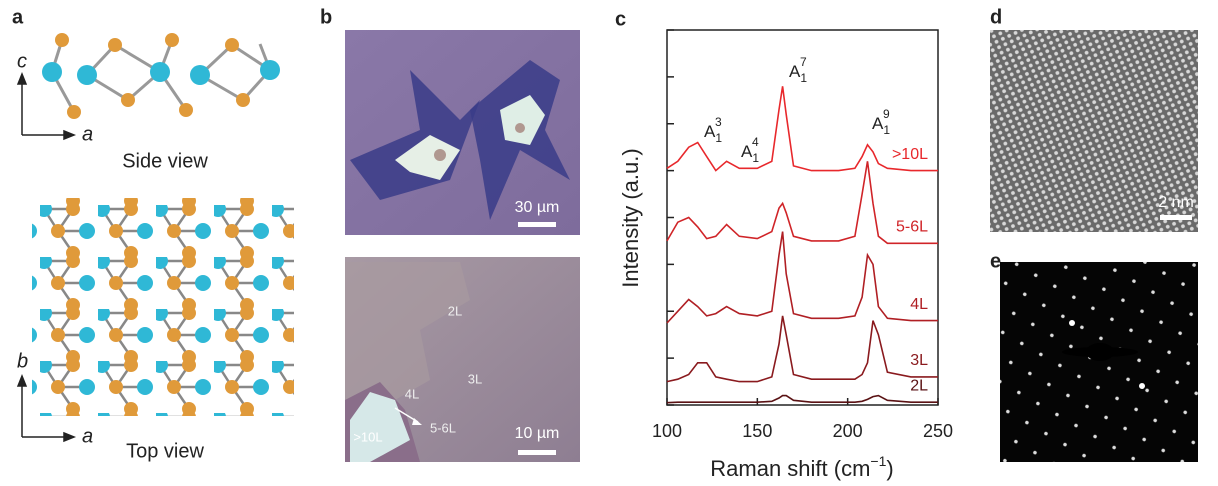 The width and height of the screenshot is (1218, 486). I want to click on scale-label: 30 µm, so click(537, 207).